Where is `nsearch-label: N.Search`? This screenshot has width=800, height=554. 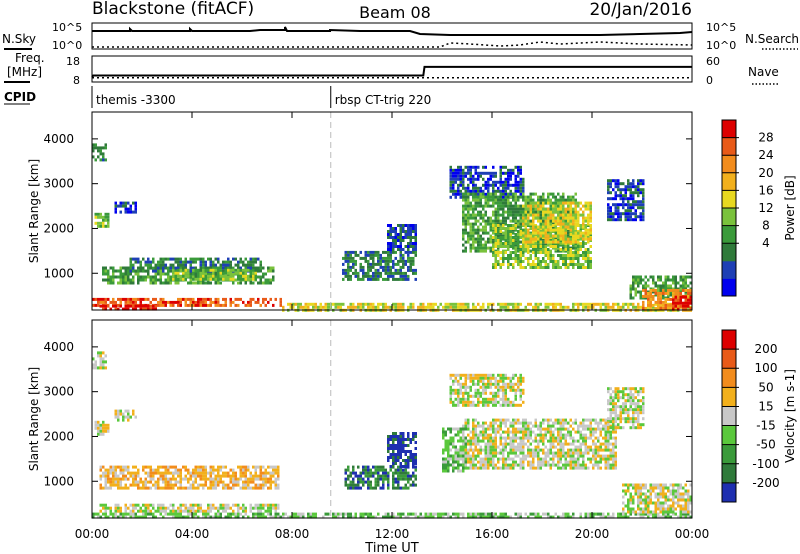 nsearch-label: N.Search is located at coordinates (772, 39).